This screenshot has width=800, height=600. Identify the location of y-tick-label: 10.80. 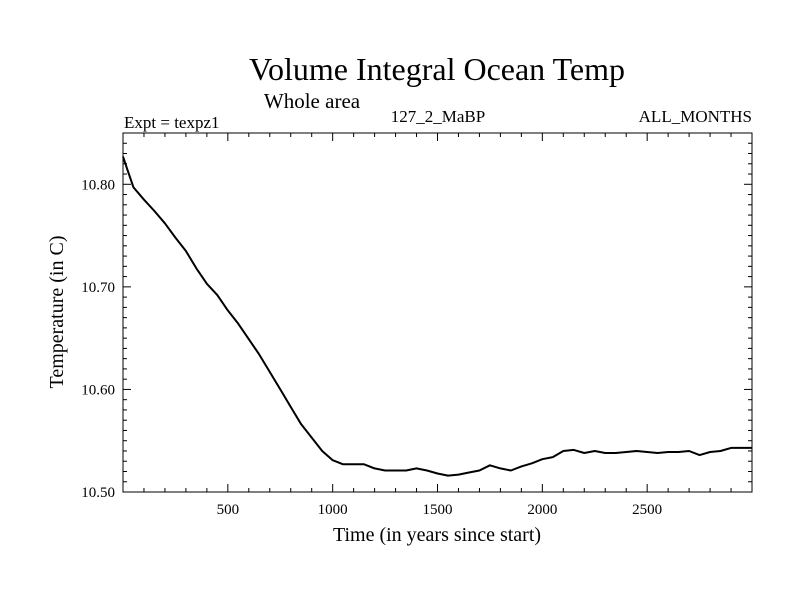
(98, 185).